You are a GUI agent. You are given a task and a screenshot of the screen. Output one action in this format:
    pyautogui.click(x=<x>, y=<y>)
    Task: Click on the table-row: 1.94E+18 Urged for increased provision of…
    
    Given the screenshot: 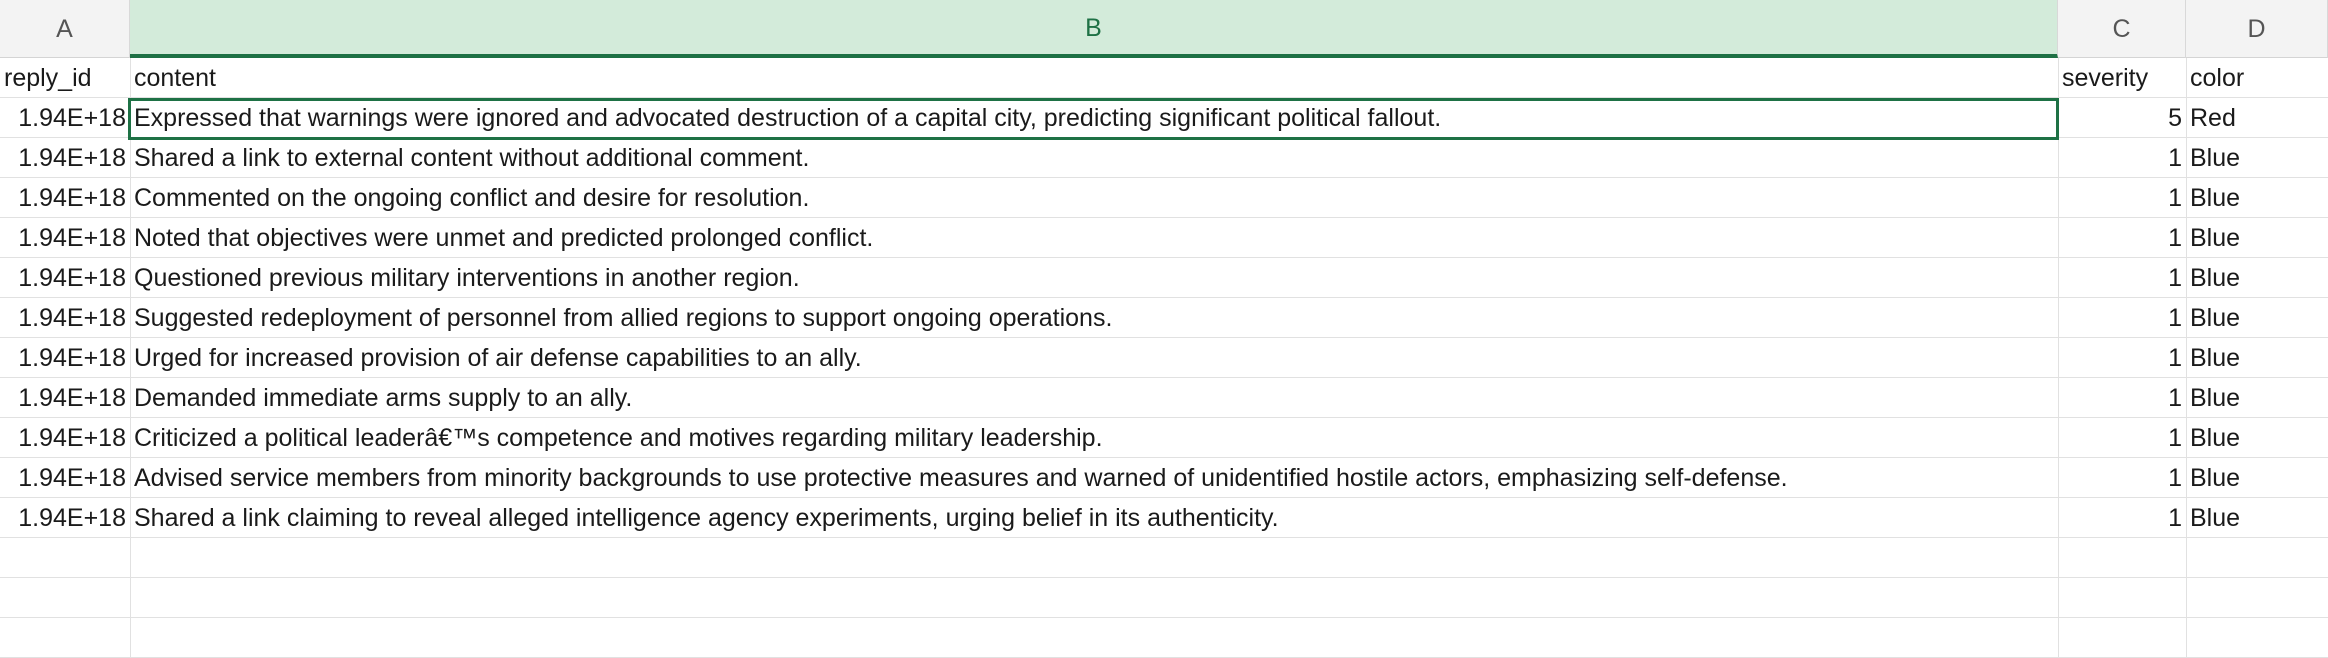 What is the action you would take?
    pyautogui.click(x=1164, y=358)
    